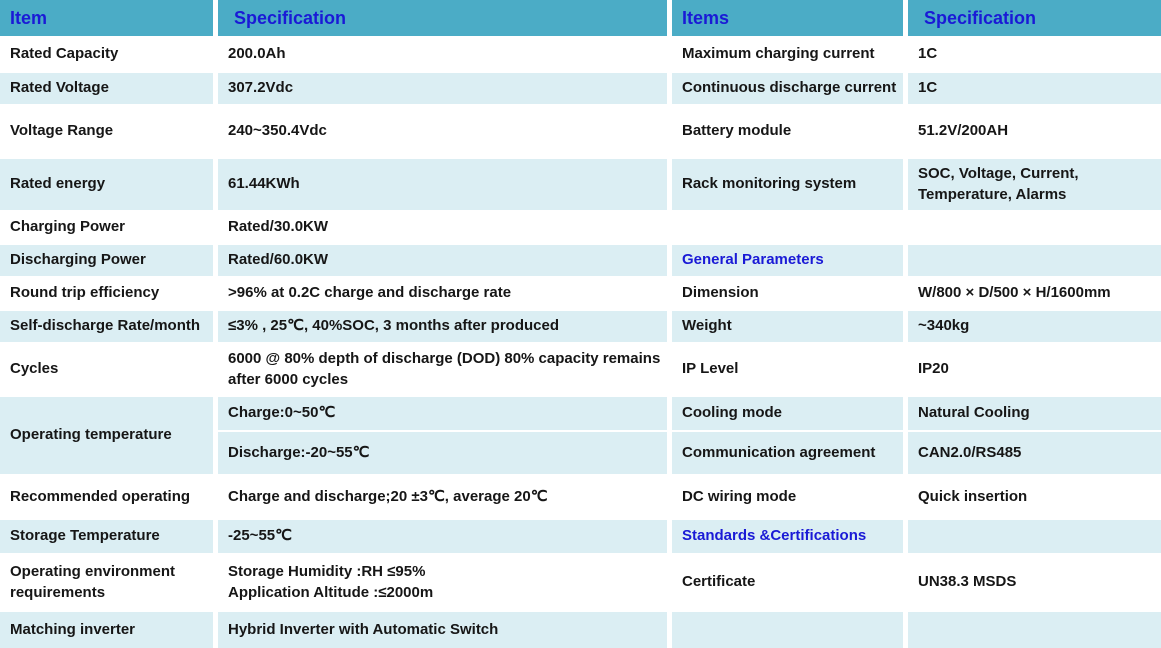 The width and height of the screenshot is (1161, 648). What do you see at coordinates (106, 260) in the screenshot?
I see `item-discharging-power: Discharging Power` at bounding box center [106, 260].